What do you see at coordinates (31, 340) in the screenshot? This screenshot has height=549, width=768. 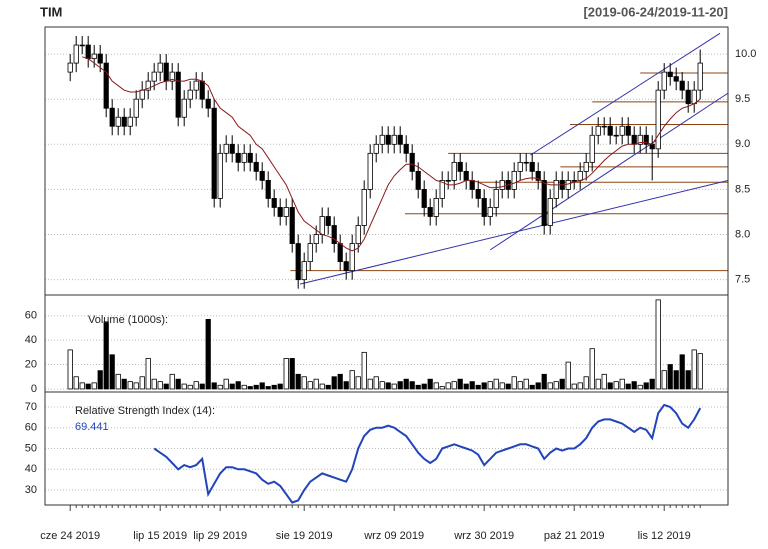 I see `y-tick-label: 40` at bounding box center [31, 340].